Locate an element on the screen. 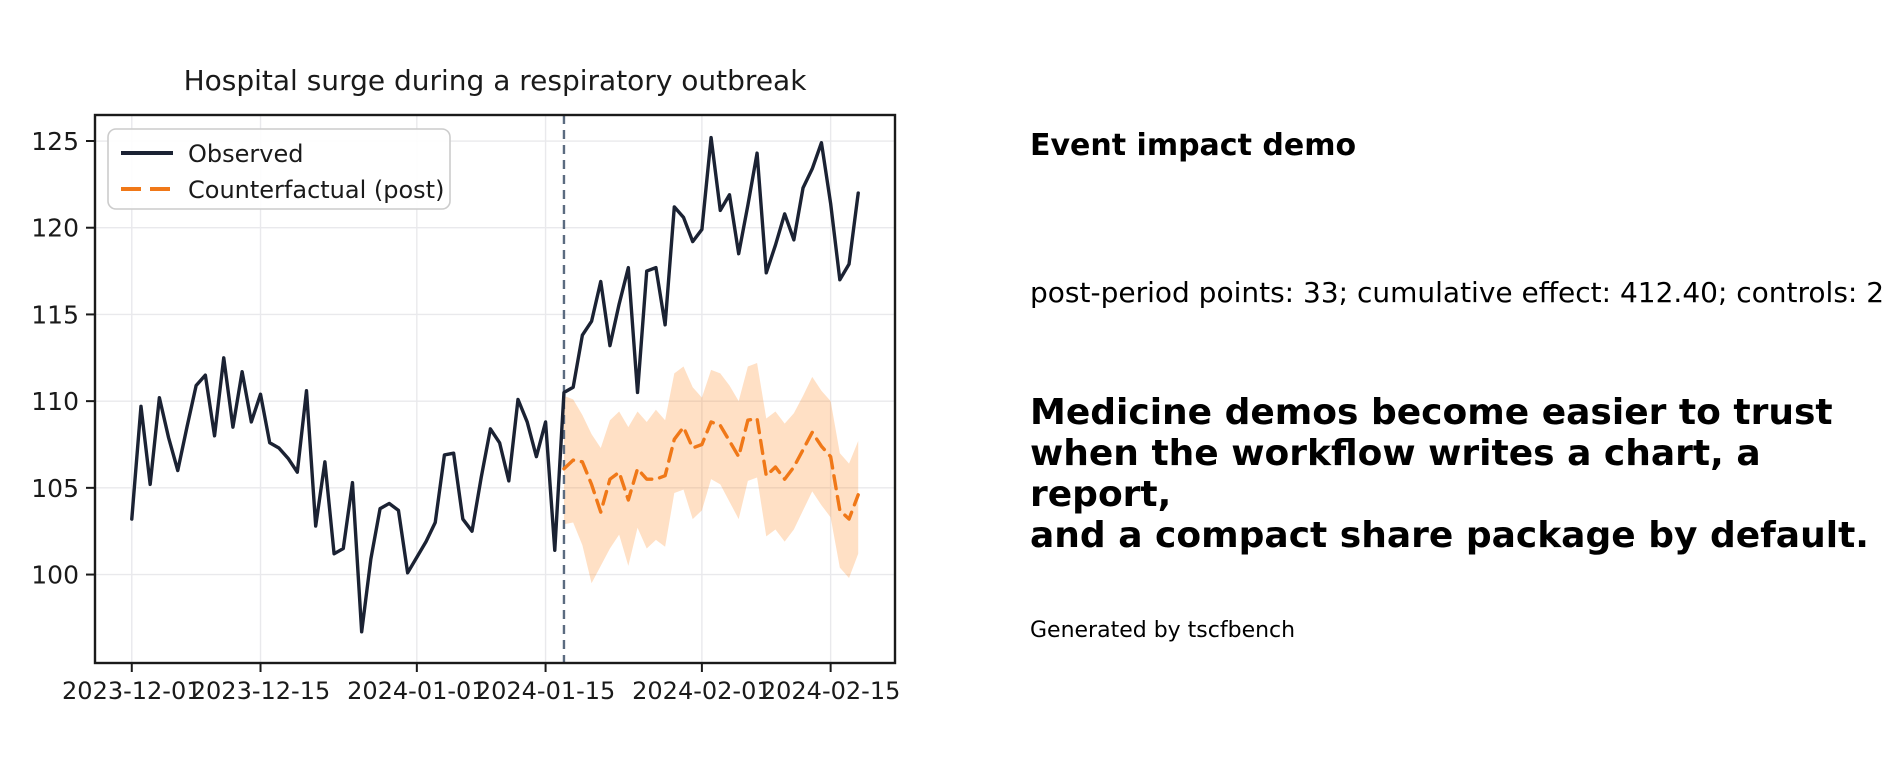 The height and width of the screenshot is (781, 1903). x-tick-label: 2023-12-15 is located at coordinates (260, 691).